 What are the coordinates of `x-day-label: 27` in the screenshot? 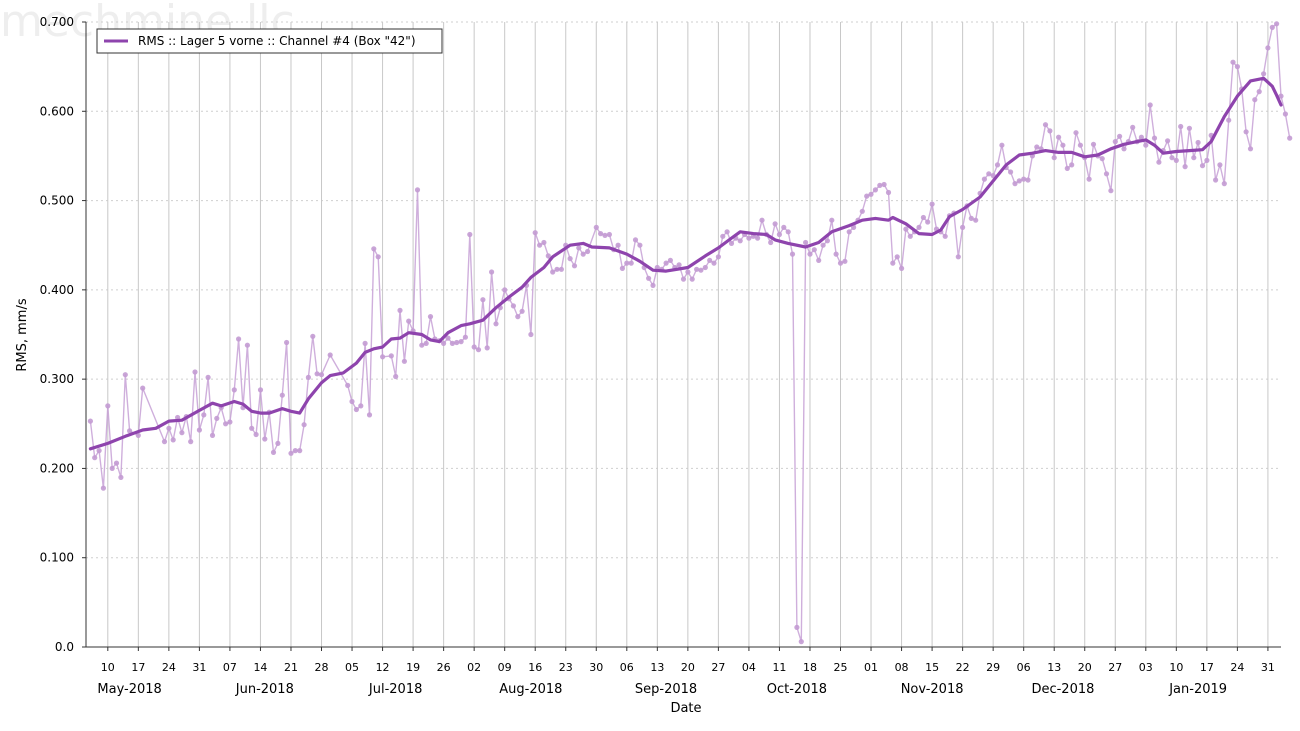 It's located at (1115, 667).